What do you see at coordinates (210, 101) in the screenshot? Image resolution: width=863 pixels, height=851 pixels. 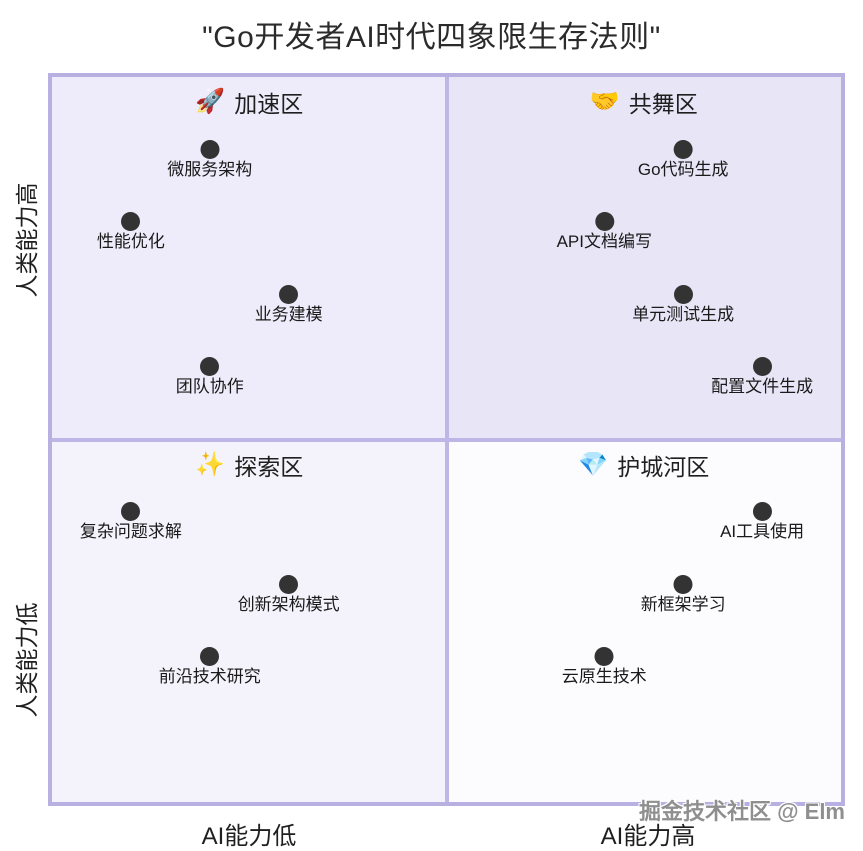 I see `rocket-icon: 🚀` at bounding box center [210, 101].